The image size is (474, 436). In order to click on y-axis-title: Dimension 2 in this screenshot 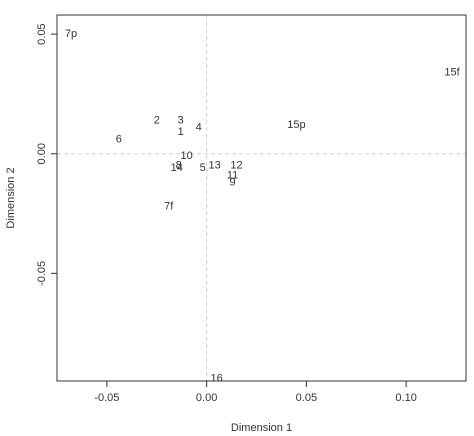, I will do `click(11, 197)`.